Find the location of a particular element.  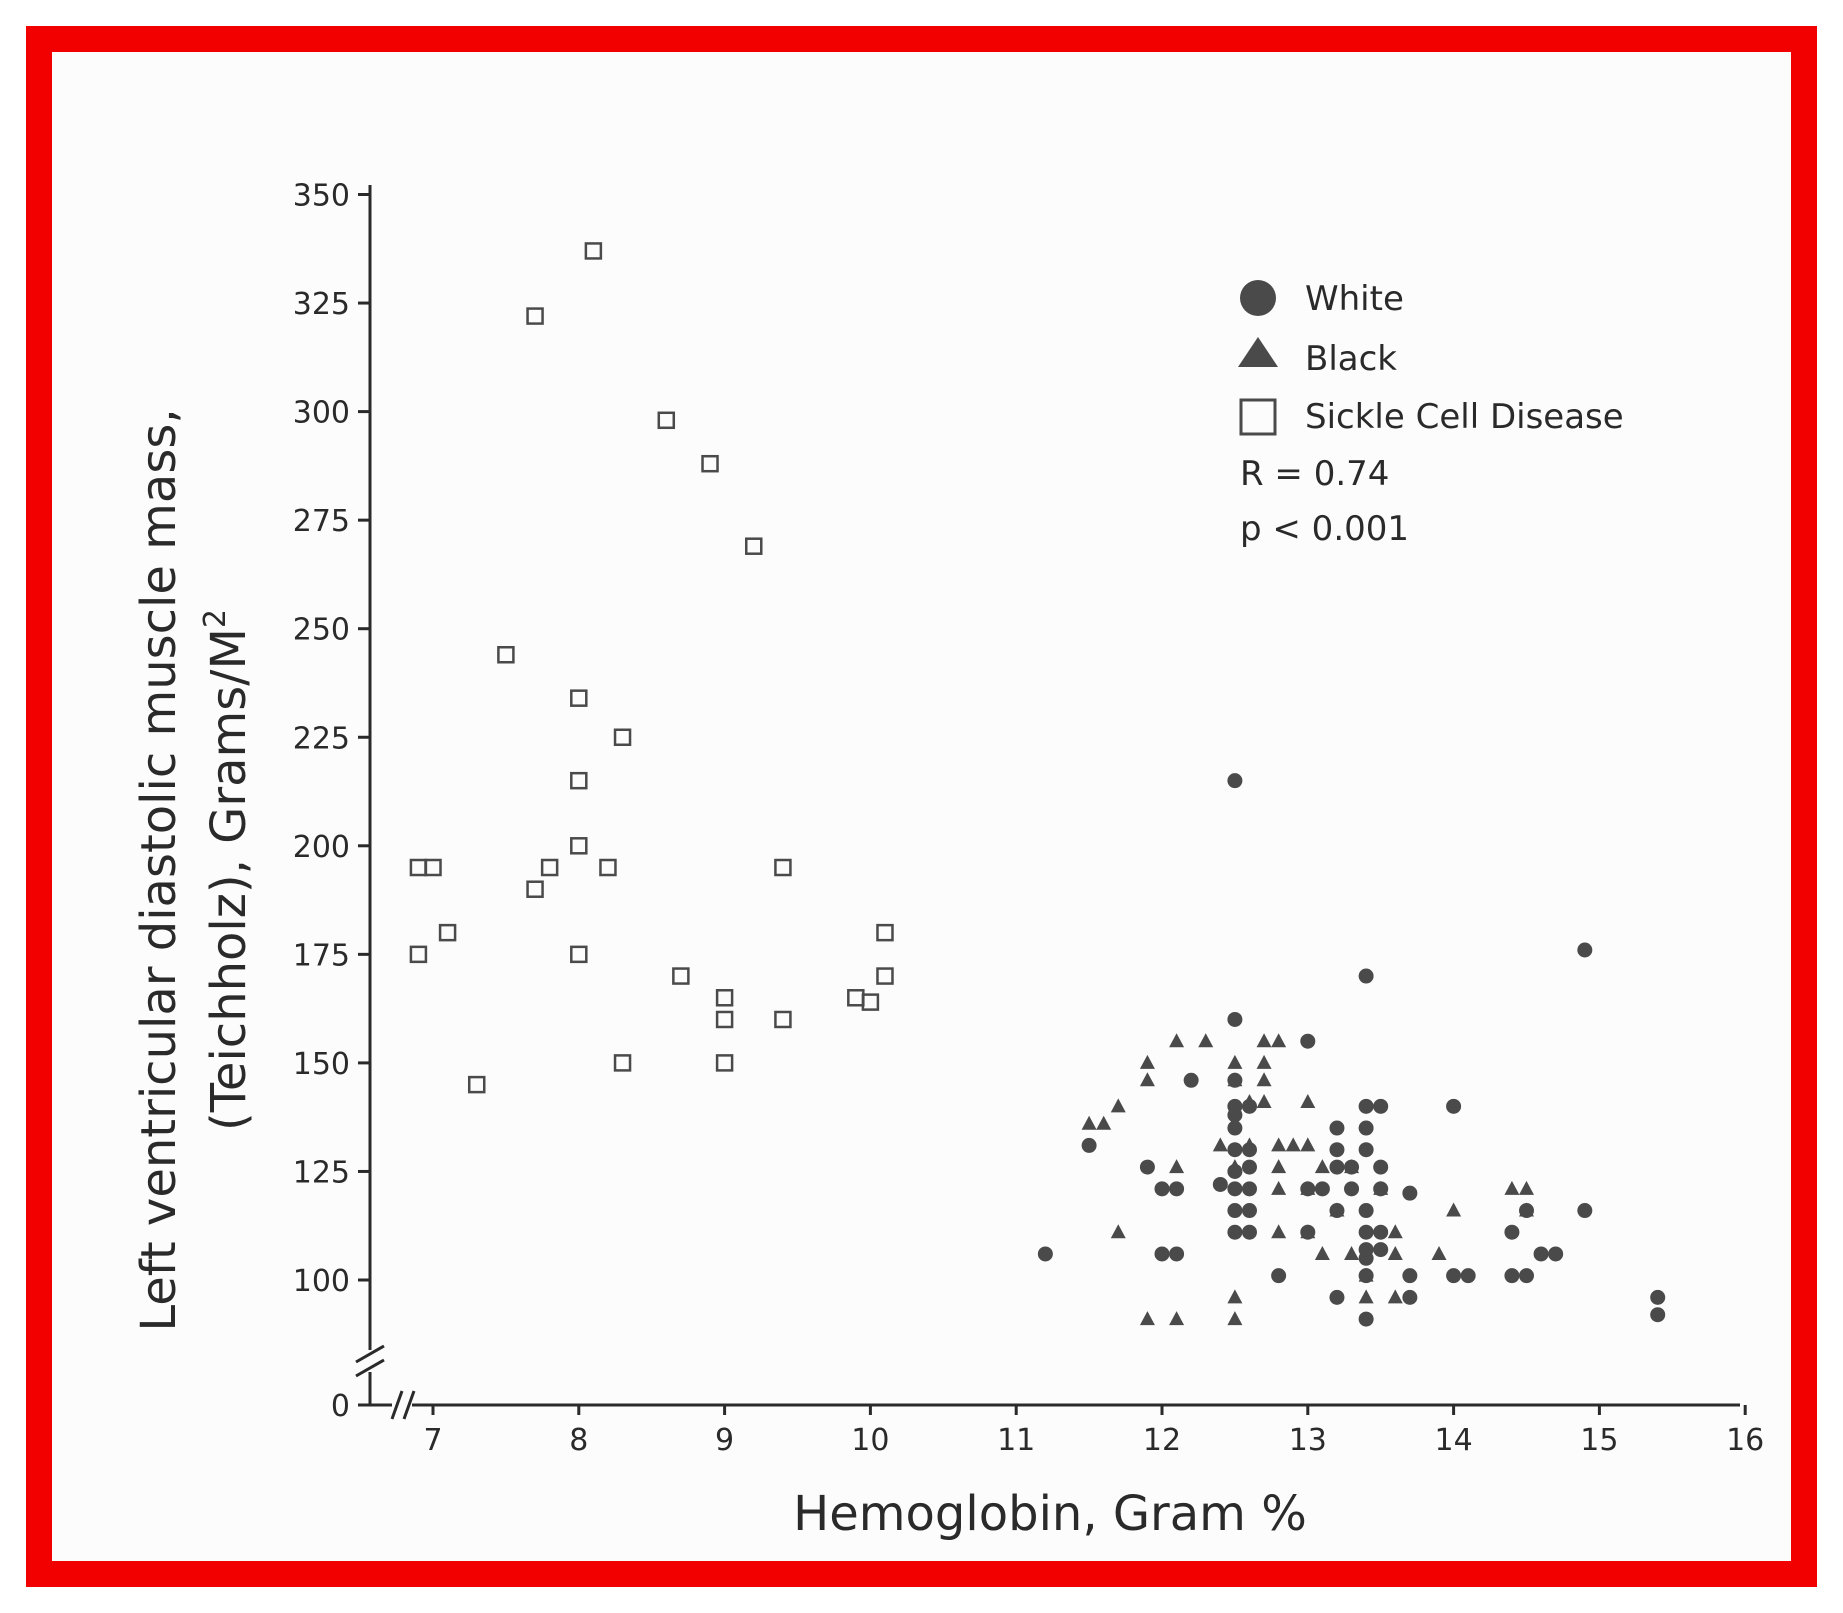

y-axis-break-mark is located at coordinates (370, 1361).